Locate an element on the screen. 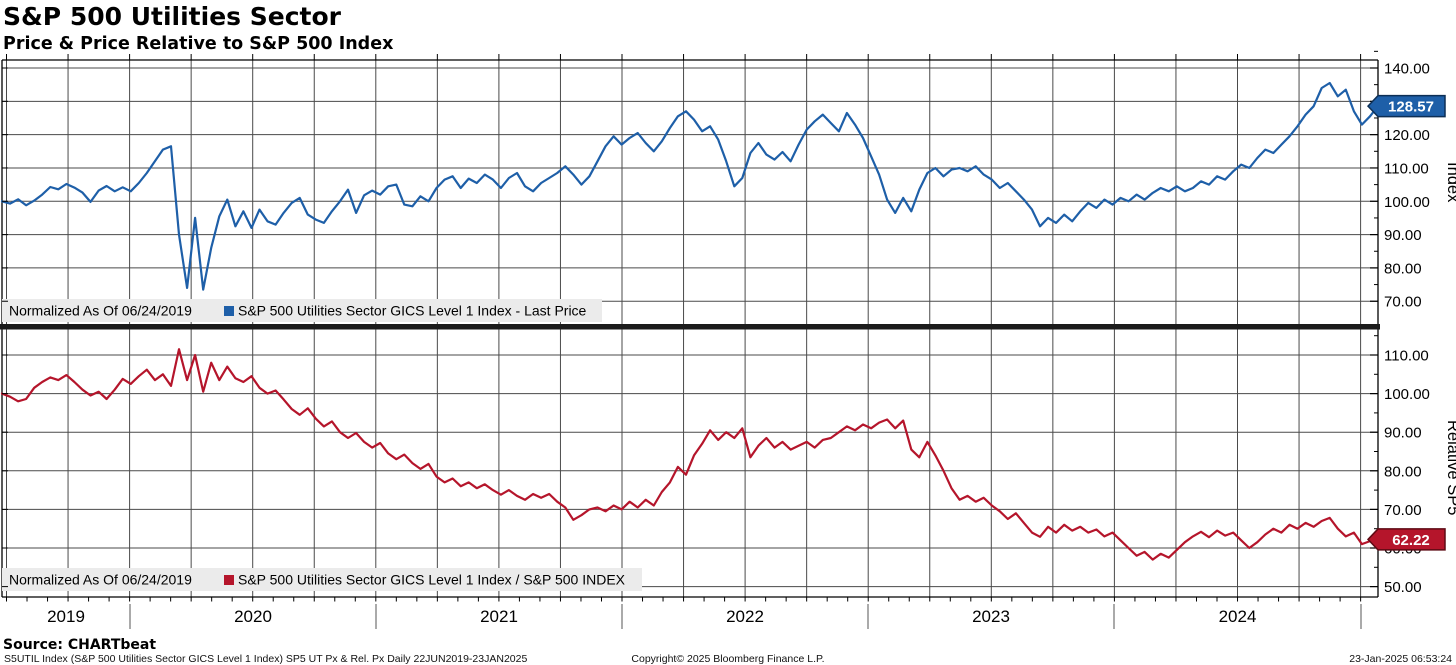 The image size is (1456, 665). y-tick-label: 50.00 is located at coordinates (1403, 587).